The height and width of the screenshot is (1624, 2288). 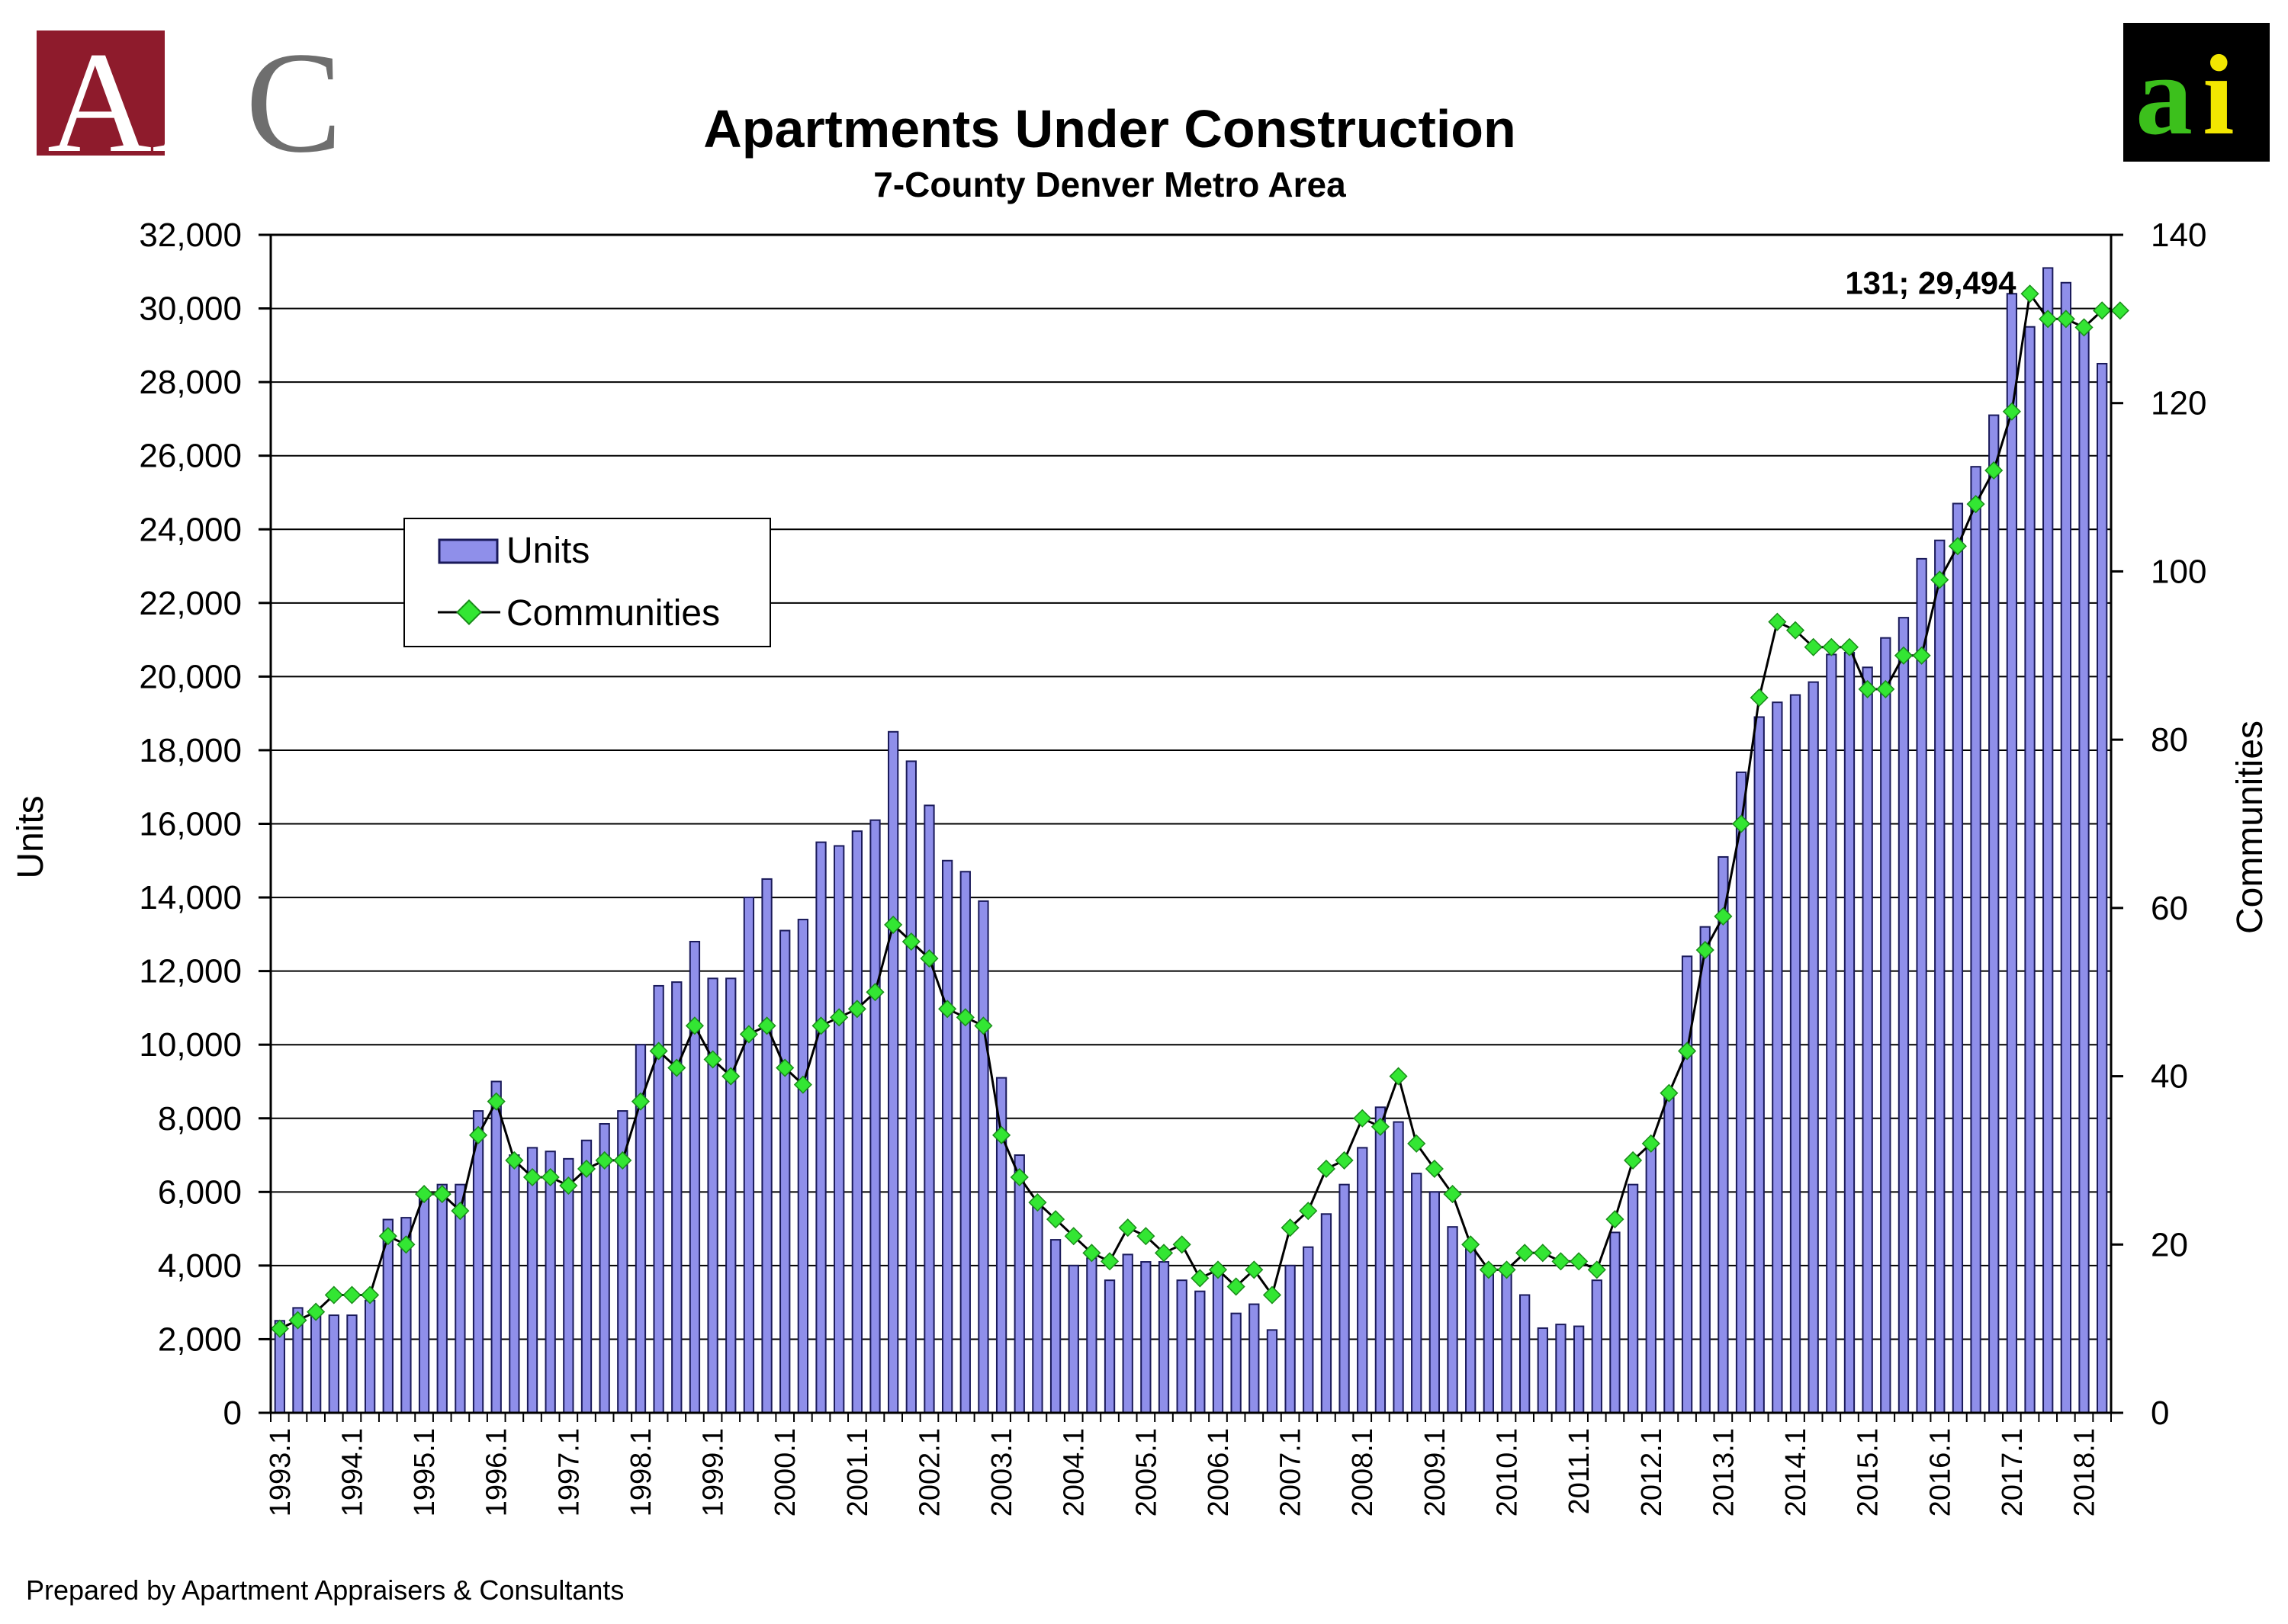 I want to click on y2-tick-label: 20, so click(x=2170, y=1244).